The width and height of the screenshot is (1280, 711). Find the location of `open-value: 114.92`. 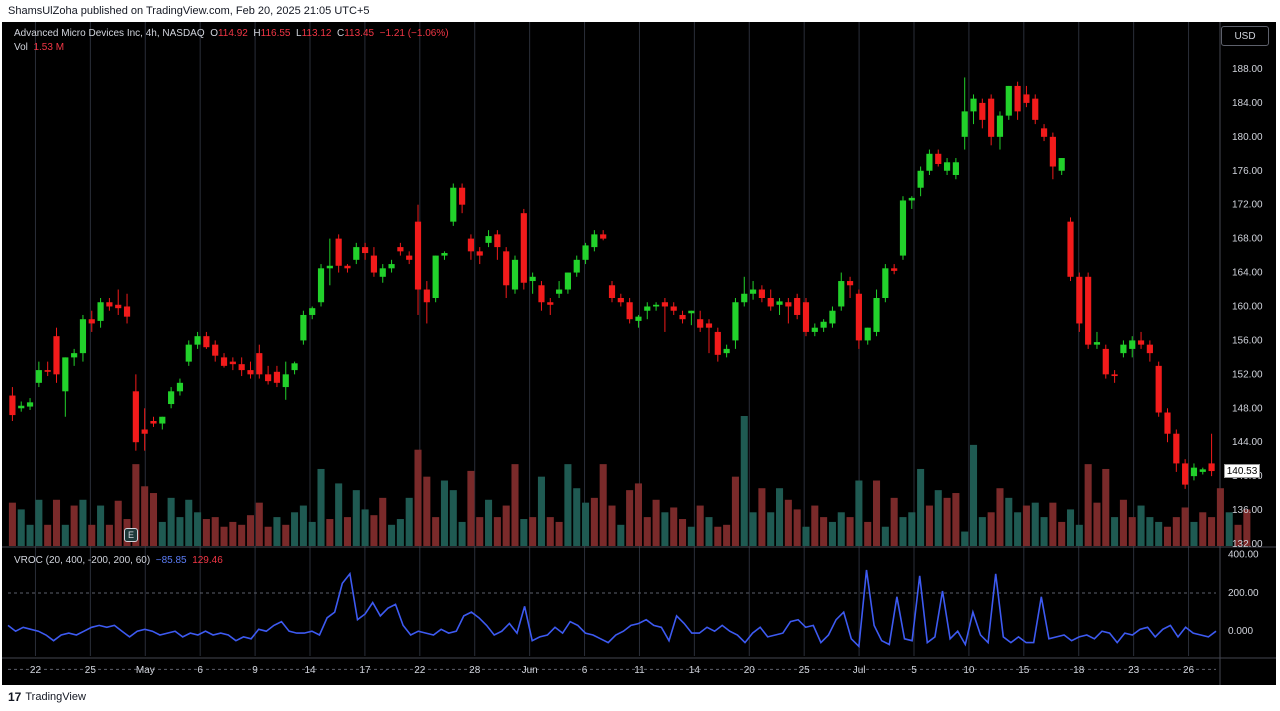

open-value: 114.92 is located at coordinates (232, 33).